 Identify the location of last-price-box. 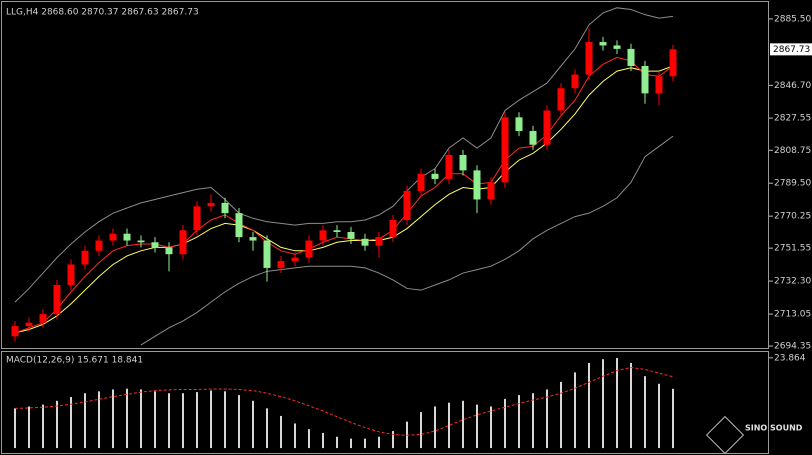
(791, 49).